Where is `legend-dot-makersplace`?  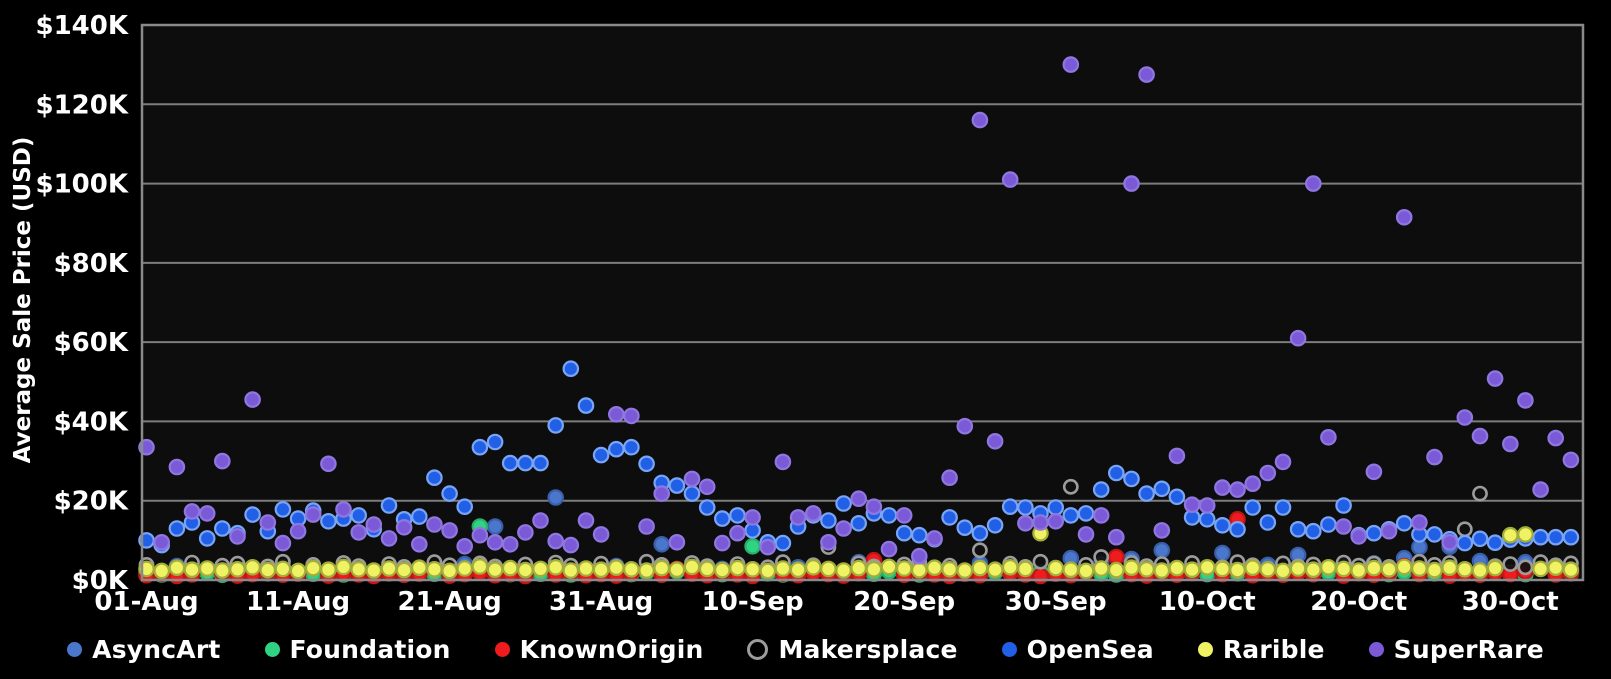
legend-dot-makersplace is located at coordinates (758, 649).